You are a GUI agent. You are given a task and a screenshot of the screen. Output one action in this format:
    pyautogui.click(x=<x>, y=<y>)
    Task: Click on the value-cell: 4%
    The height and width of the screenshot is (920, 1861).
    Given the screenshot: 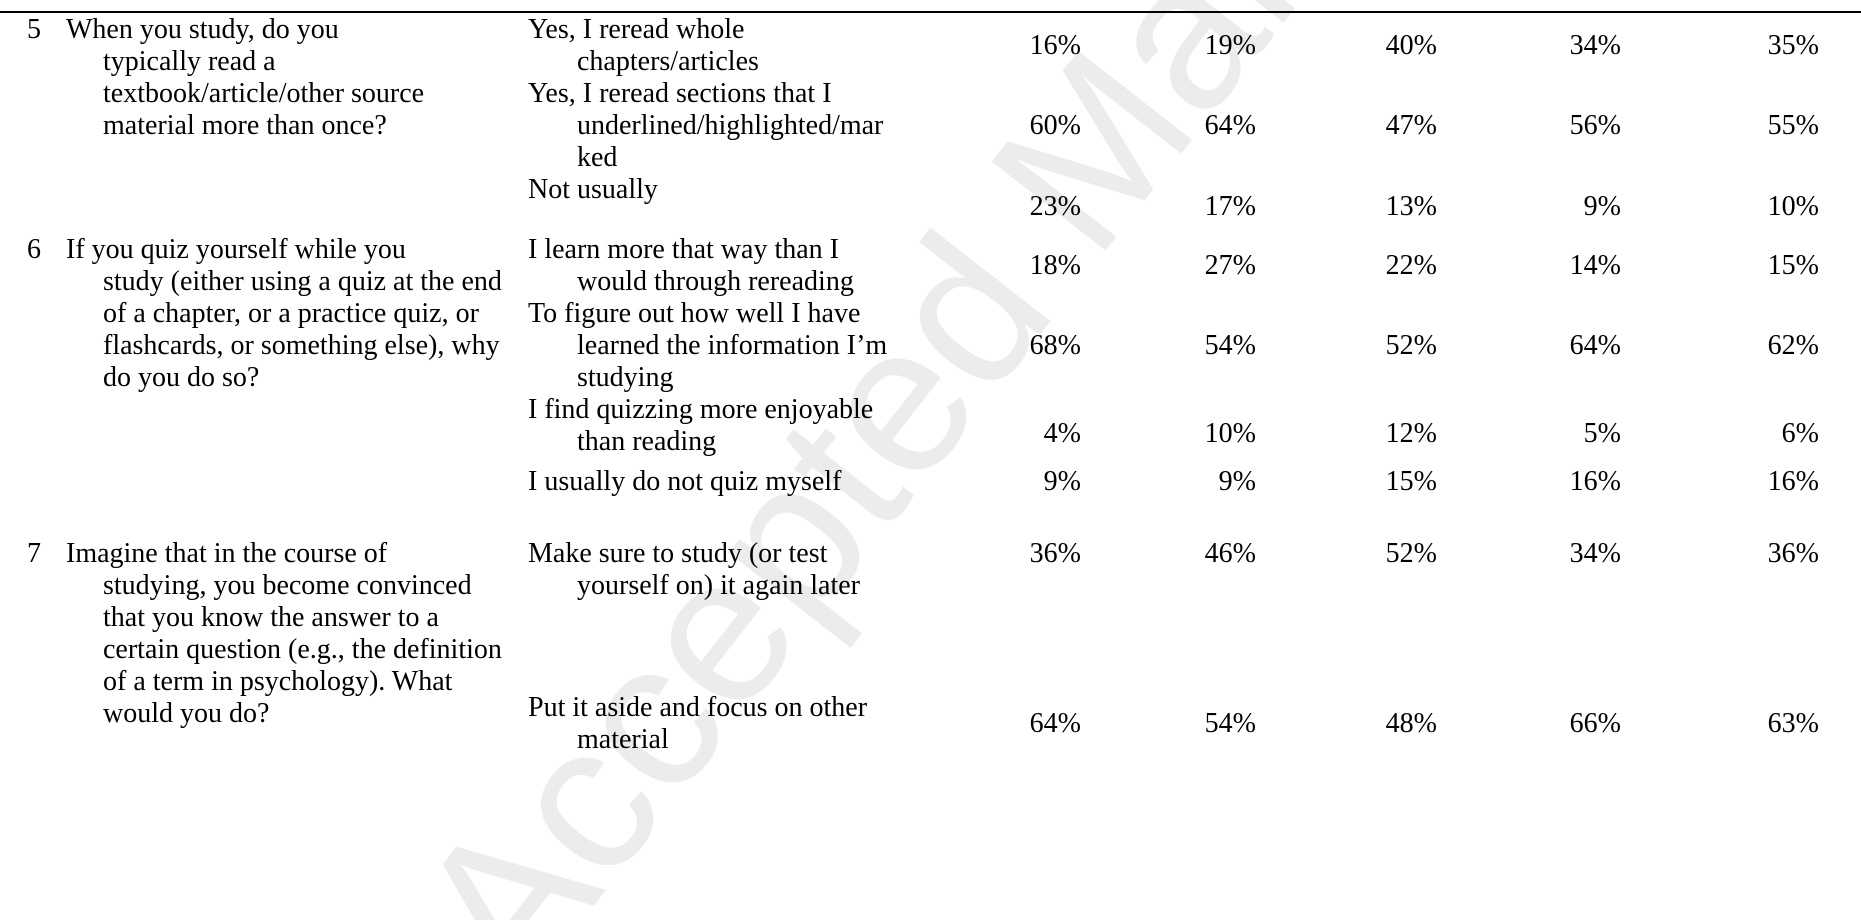 What is the action you would take?
    pyautogui.click(x=1062, y=433)
    